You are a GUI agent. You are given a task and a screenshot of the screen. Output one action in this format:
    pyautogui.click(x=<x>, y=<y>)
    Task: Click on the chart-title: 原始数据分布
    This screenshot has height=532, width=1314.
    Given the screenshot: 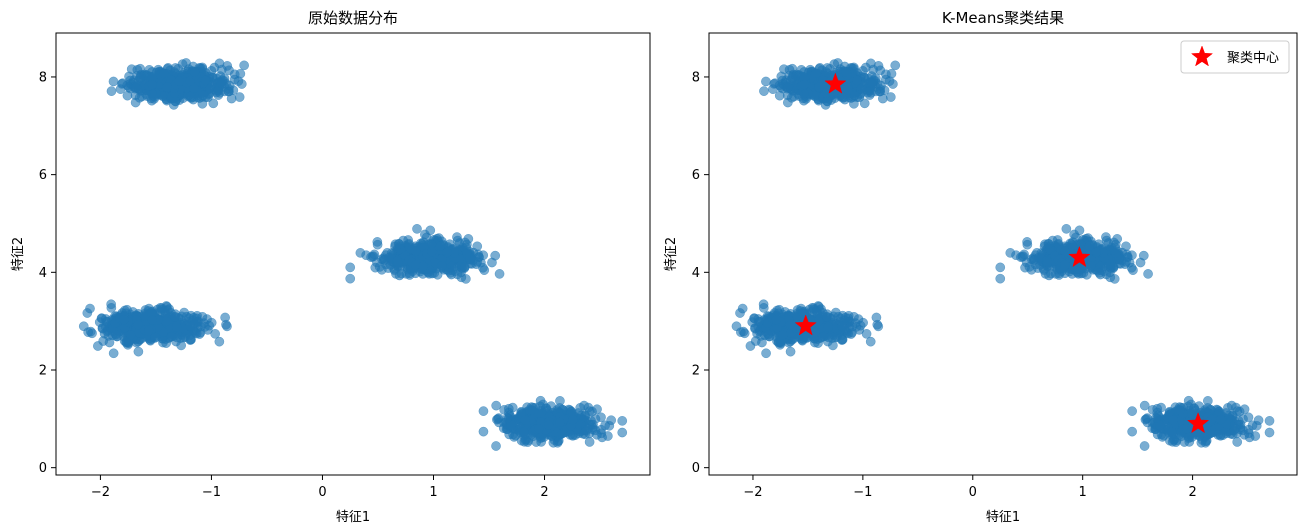 What is the action you would take?
    pyautogui.click(x=353, y=18)
    